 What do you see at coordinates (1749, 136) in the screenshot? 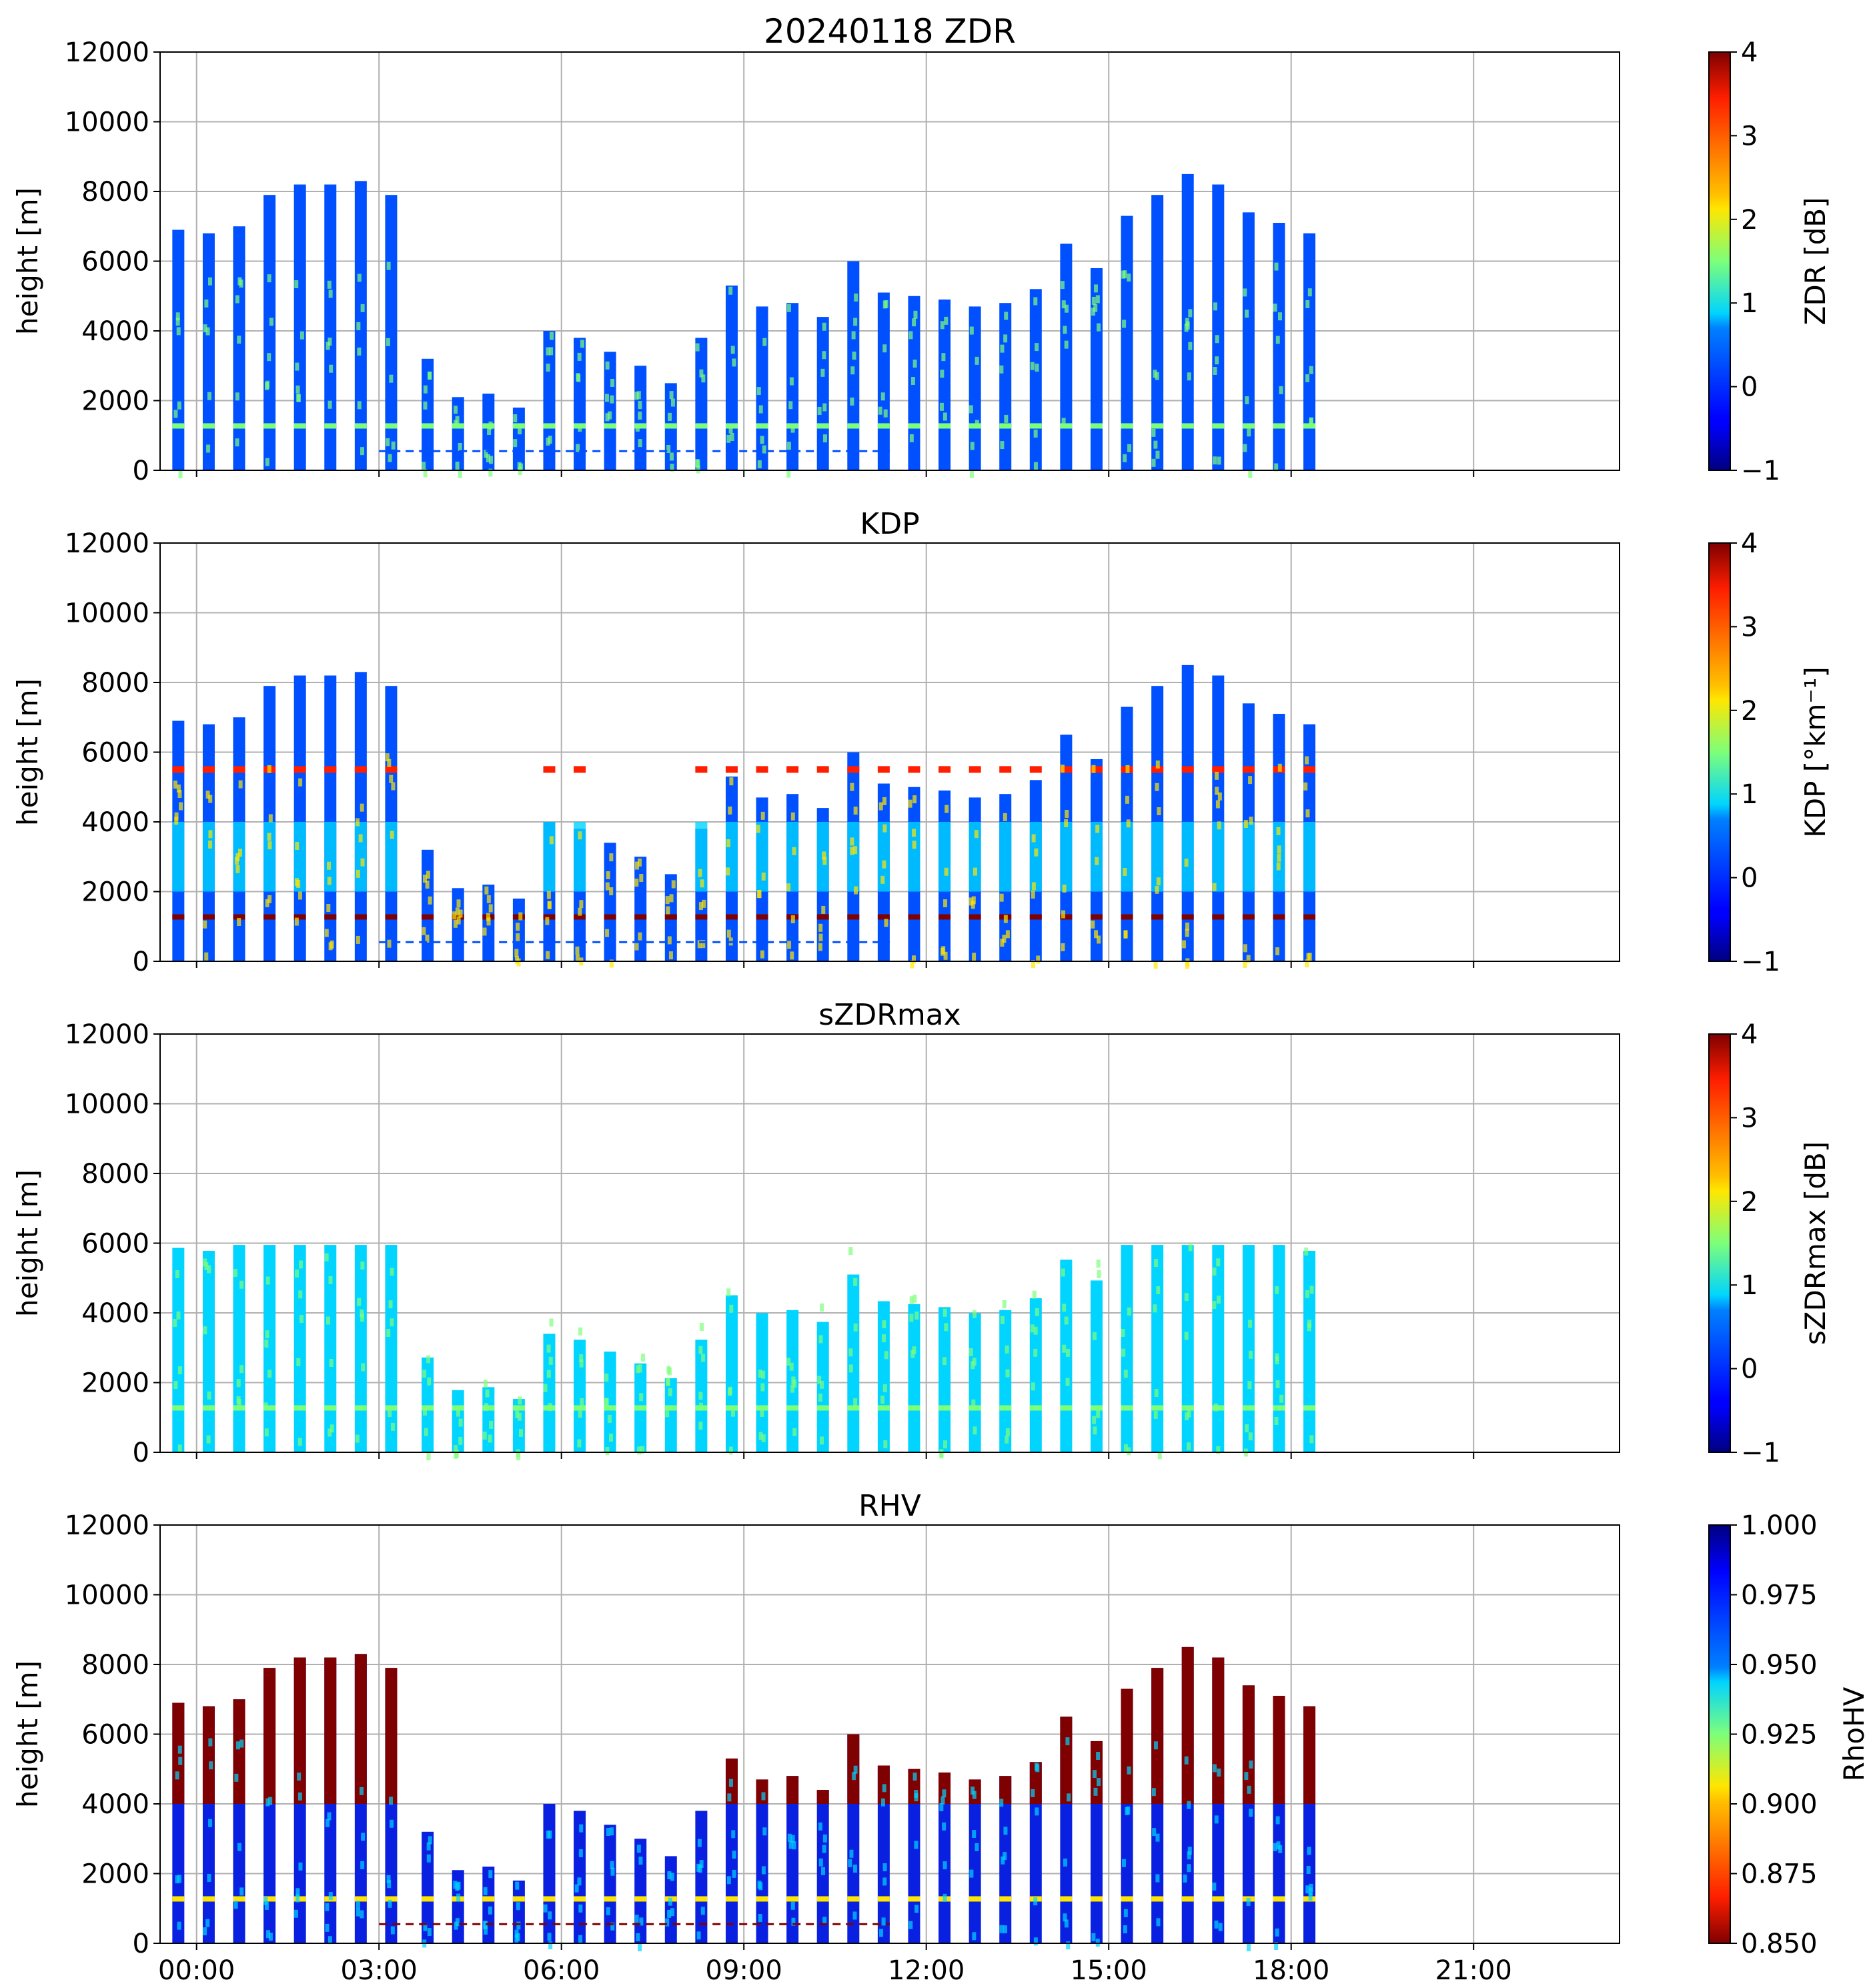
I see `colorbar-tick-label: 3` at bounding box center [1749, 136].